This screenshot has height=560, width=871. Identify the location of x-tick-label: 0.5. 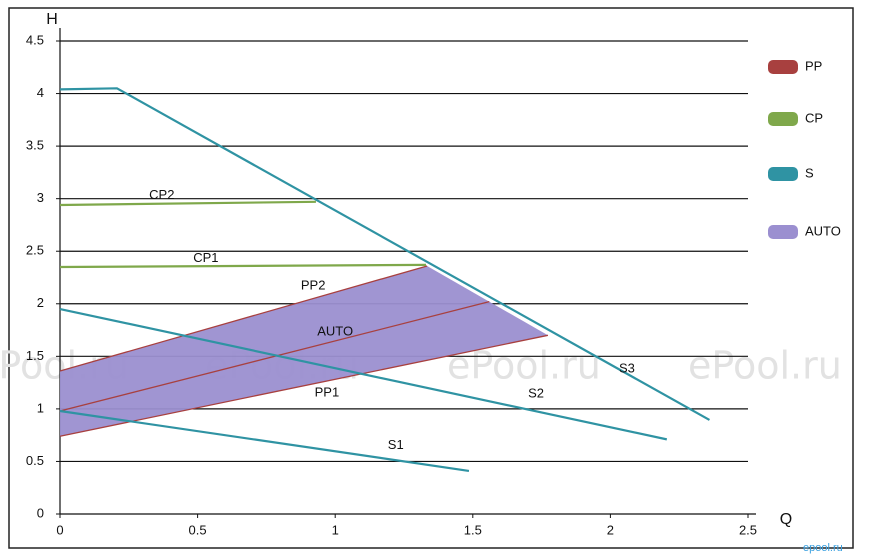
(198, 529).